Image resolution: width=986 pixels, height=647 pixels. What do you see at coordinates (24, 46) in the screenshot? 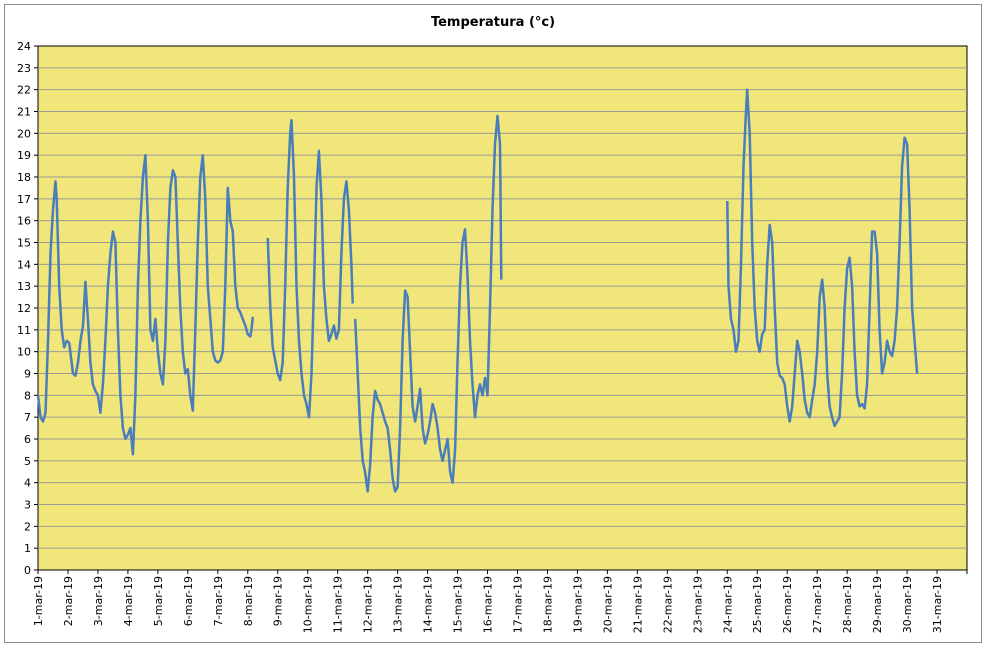
I see `y-tick-label: 24` at bounding box center [24, 46].